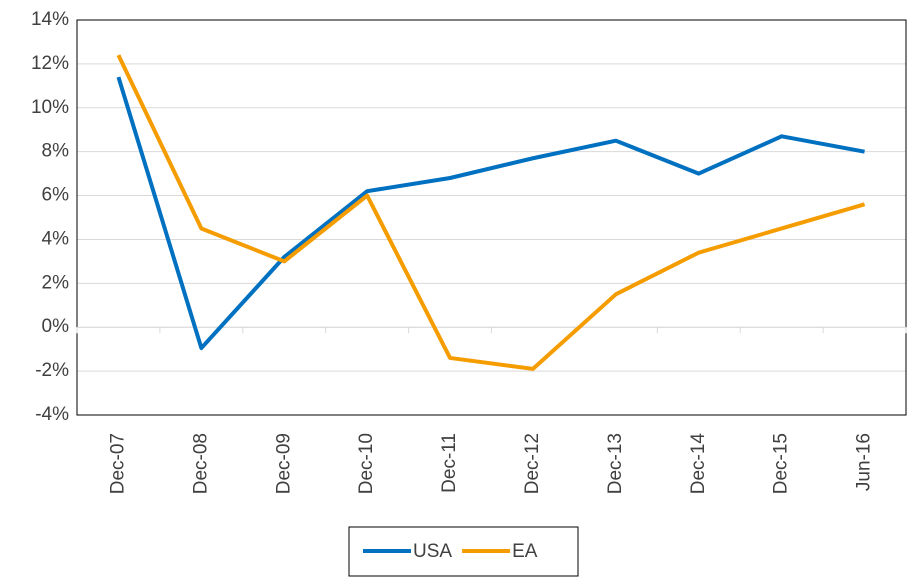 The height and width of the screenshot is (577, 908). Describe the element at coordinates (200, 463) in the screenshot. I see `x-tick-label: Dec-08` at that location.